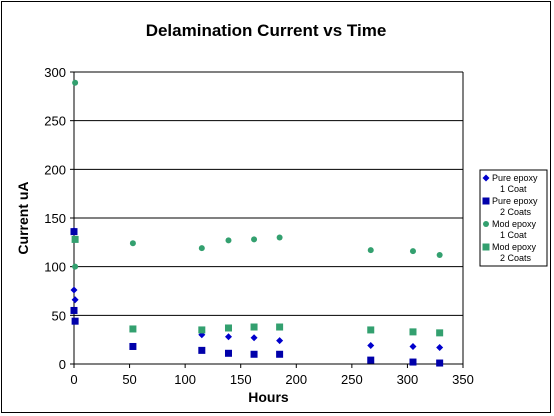 The width and height of the screenshot is (554, 416). I want to click on legend-label-2-line-2: 2 Coats, so click(516, 212).